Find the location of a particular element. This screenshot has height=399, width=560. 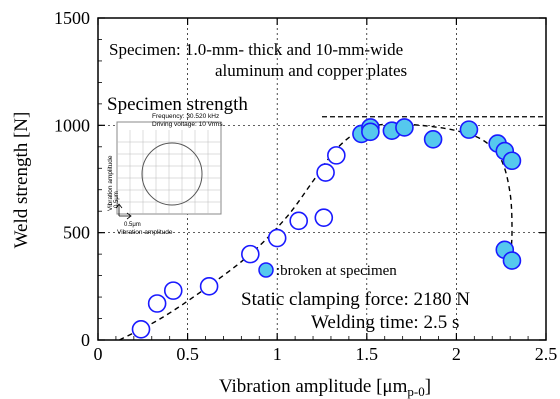

x-tick-label: 2 is located at coordinates (456, 354).